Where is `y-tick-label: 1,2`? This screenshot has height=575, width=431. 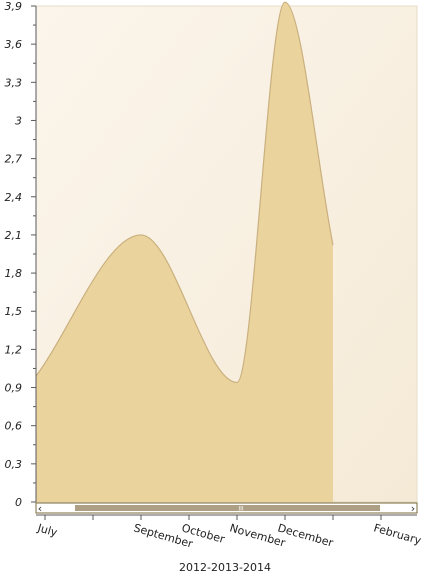 y-tick-label: 1,2 is located at coordinates (14, 349).